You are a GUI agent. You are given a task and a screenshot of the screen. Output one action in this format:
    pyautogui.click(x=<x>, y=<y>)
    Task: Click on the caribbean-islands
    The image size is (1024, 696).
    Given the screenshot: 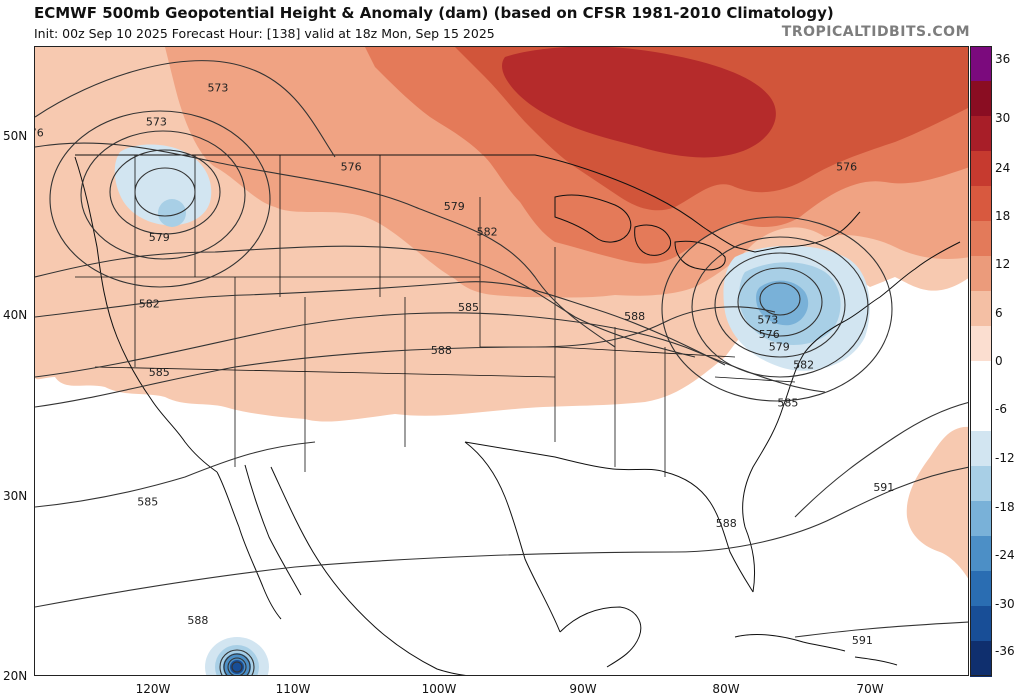 What is the action you would take?
    pyautogui.click(x=816, y=650)
    